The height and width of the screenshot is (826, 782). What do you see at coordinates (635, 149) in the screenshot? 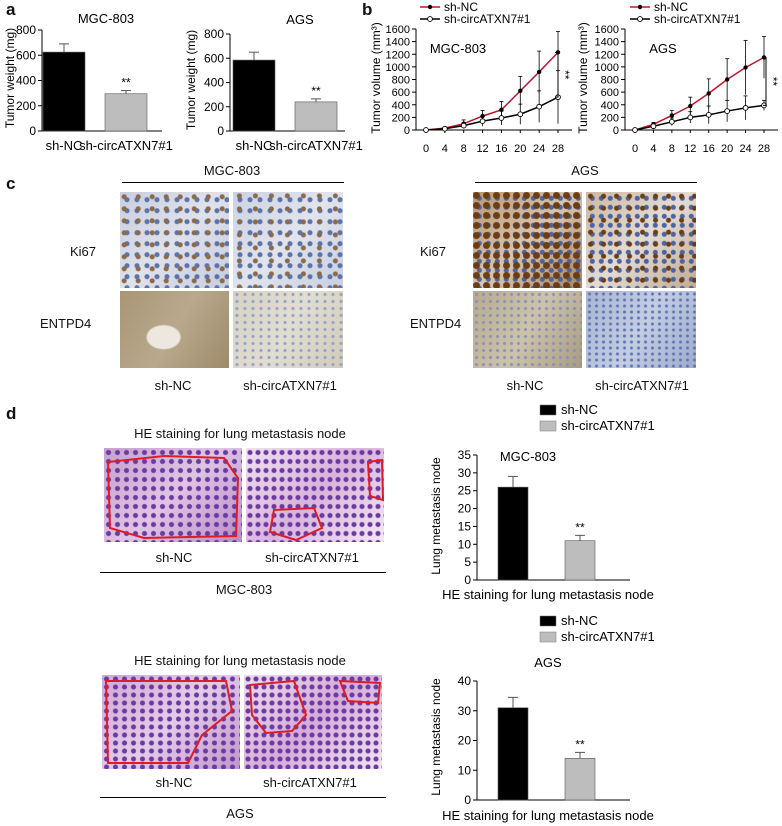
I see `b-ags-x-tick-label: 0` at bounding box center [635, 149].